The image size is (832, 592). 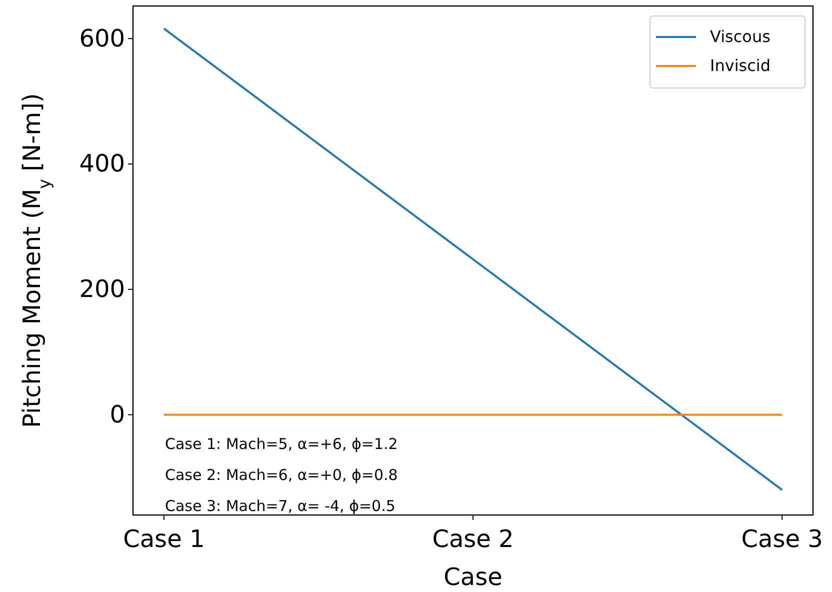 What do you see at coordinates (102, 164) in the screenshot?
I see `y-tick-label: 400` at bounding box center [102, 164].